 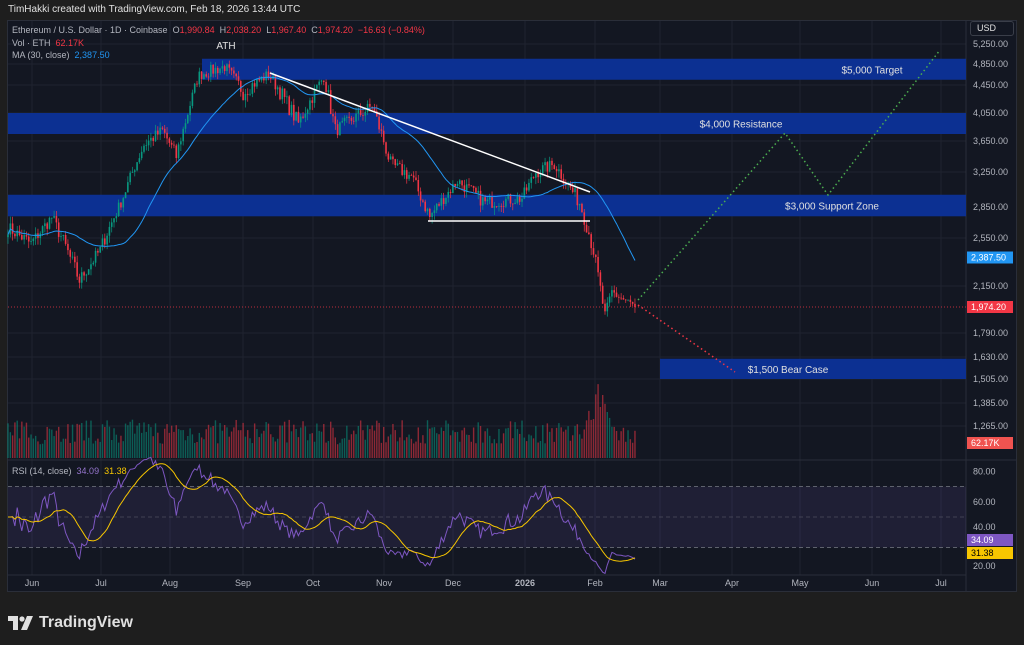 What do you see at coordinates (990, 333) in the screenshot?
I see `price-tick-label: 1,790.00` at bounding box center [990, 333].